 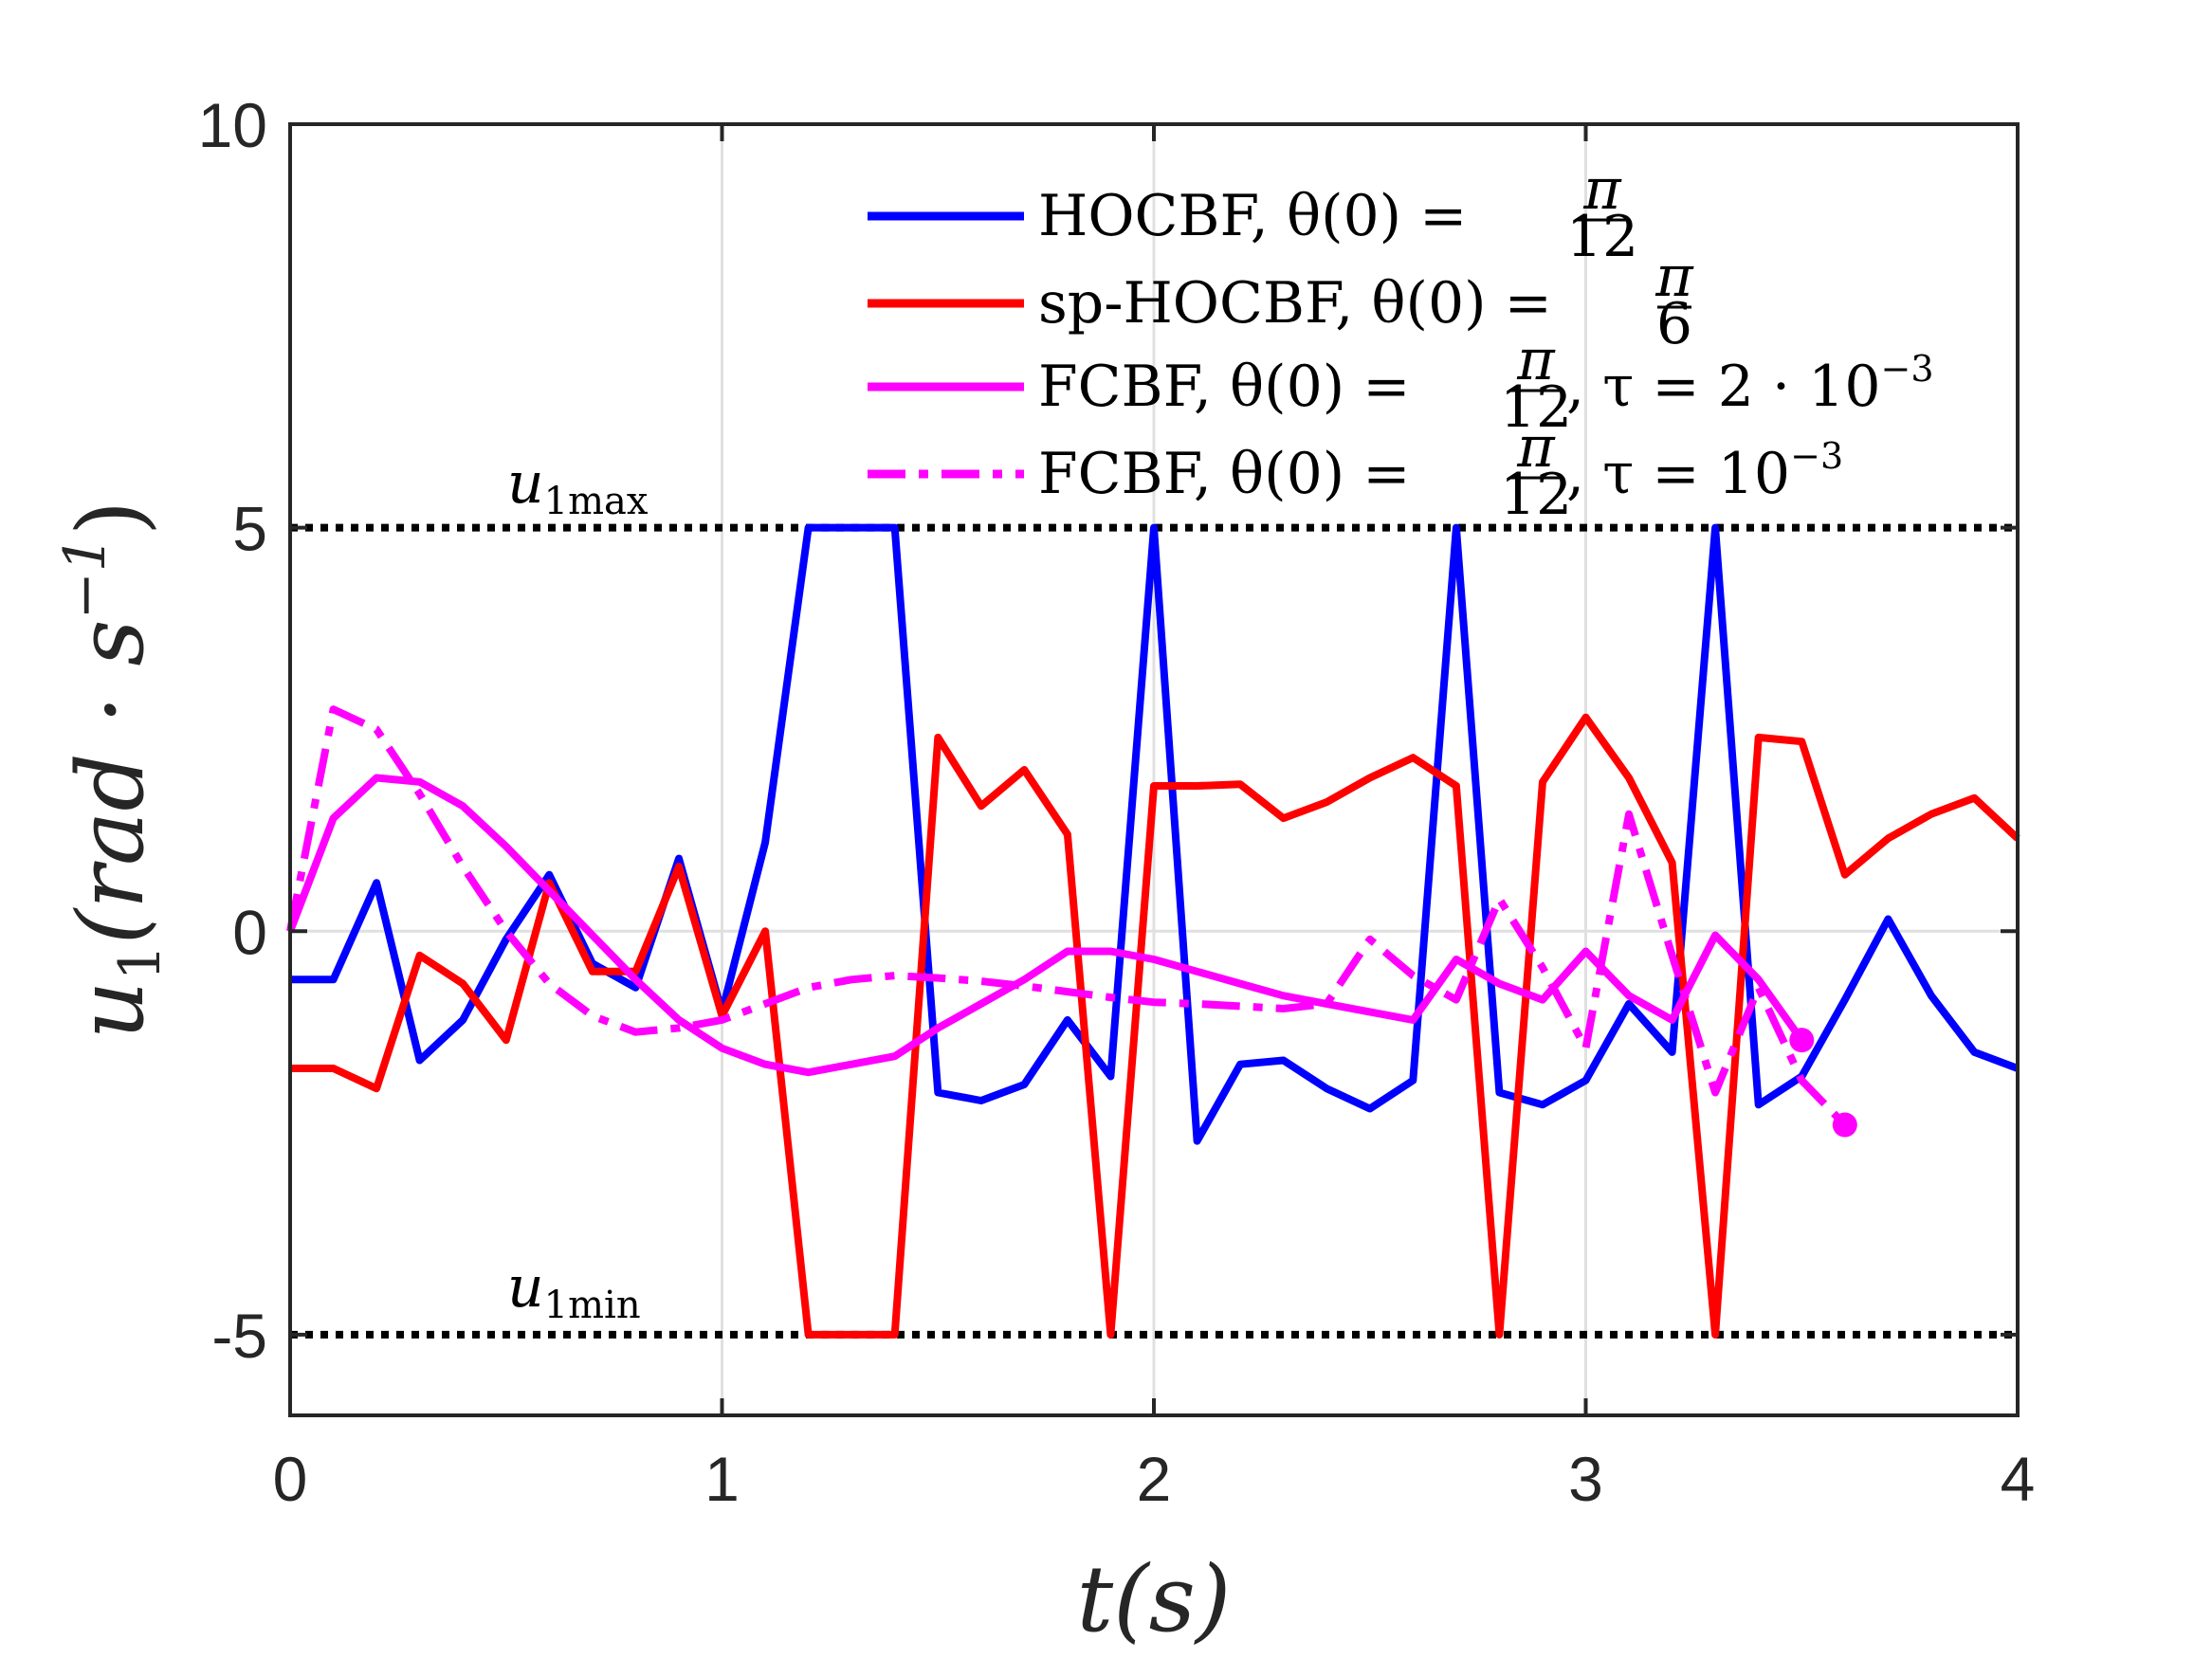 What do you see at coordinates (249, 932) in the screenshot?
I see `y-tick-label-1: 0` at bounding box center [249, 932].